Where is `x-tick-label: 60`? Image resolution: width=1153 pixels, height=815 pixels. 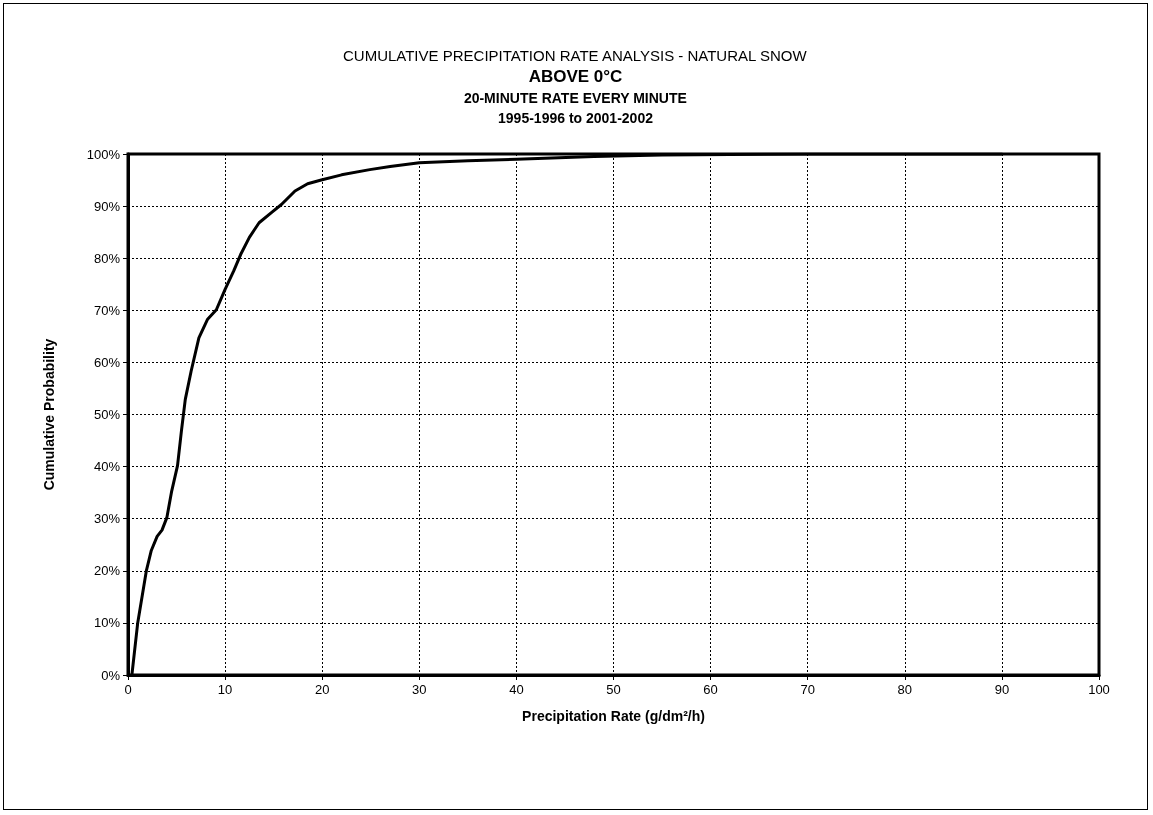
x-tick-label: 60 is located at coordinates (710, 689).